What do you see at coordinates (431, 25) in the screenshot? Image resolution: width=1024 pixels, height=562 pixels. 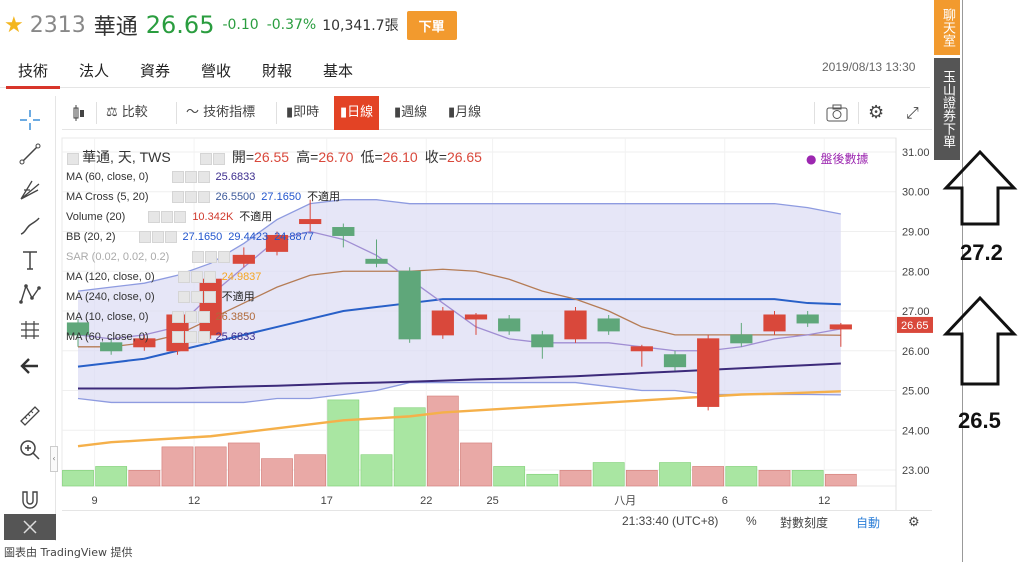 I see `order-button: 下單` at bounding box center [431, 25].